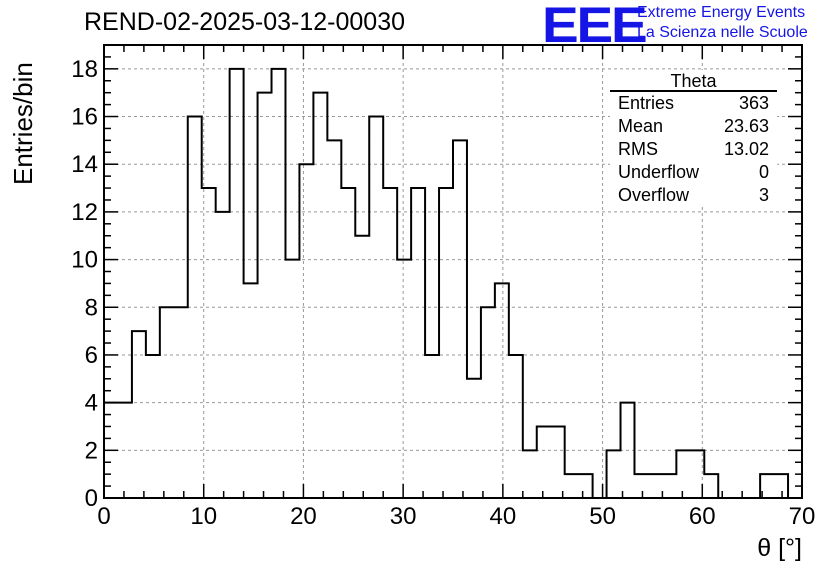 The width and height of the screenshot is (836, 572). Describe the element at coordinates (84, 260) in the screenshot. I see `y-tick-label: 10` at that location.